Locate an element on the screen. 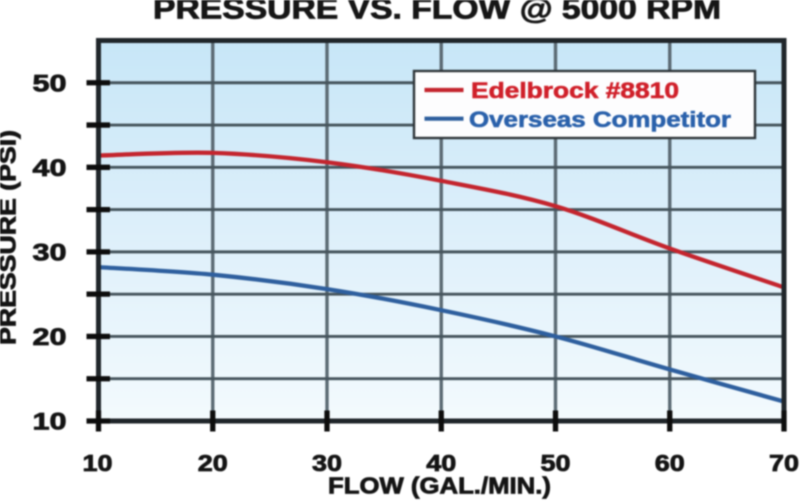  svg-text: FLOW (GAL./MIN.) is located at coordinates (439, 486).